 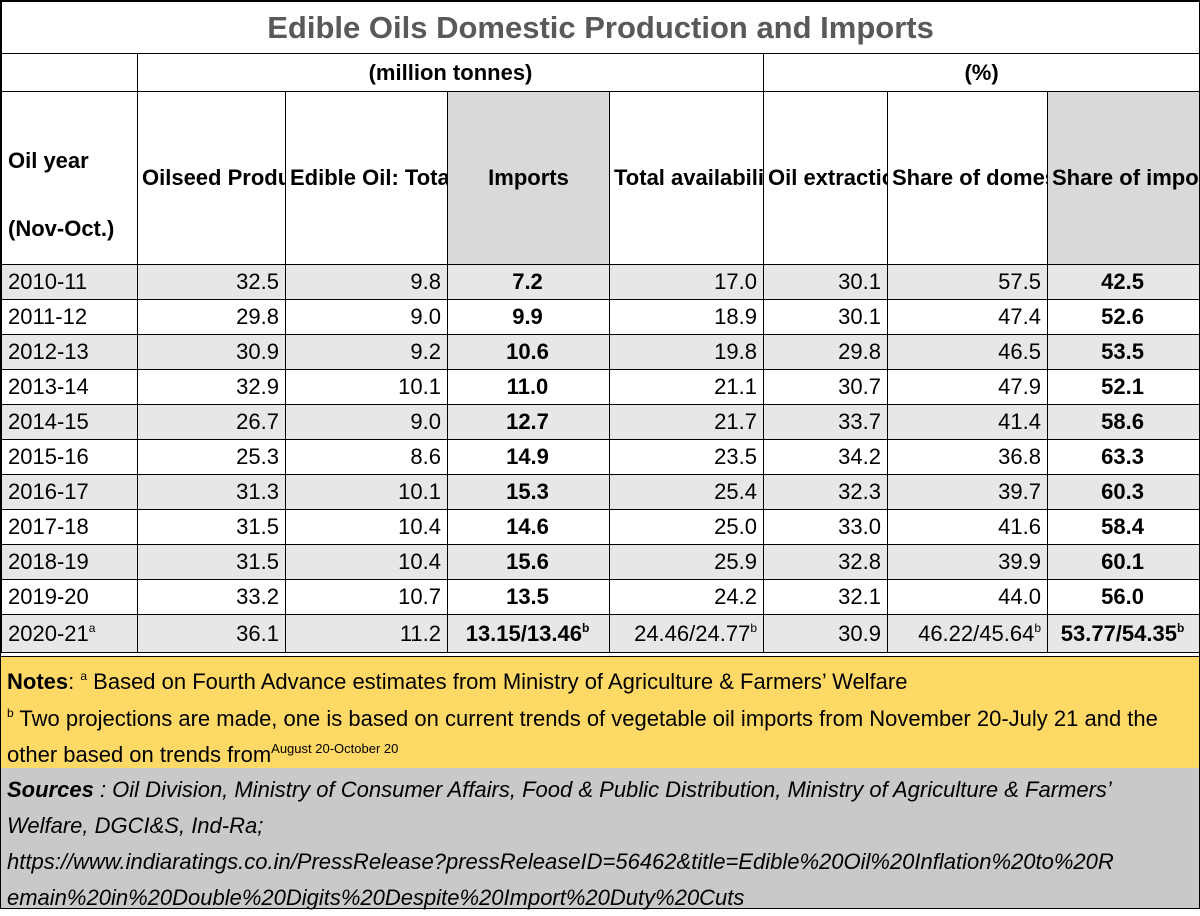 What do you see at coordinates (211, 562) in the screenshot?
I see `cell-oilseed: 31.5` at bounding box center [211, 562].